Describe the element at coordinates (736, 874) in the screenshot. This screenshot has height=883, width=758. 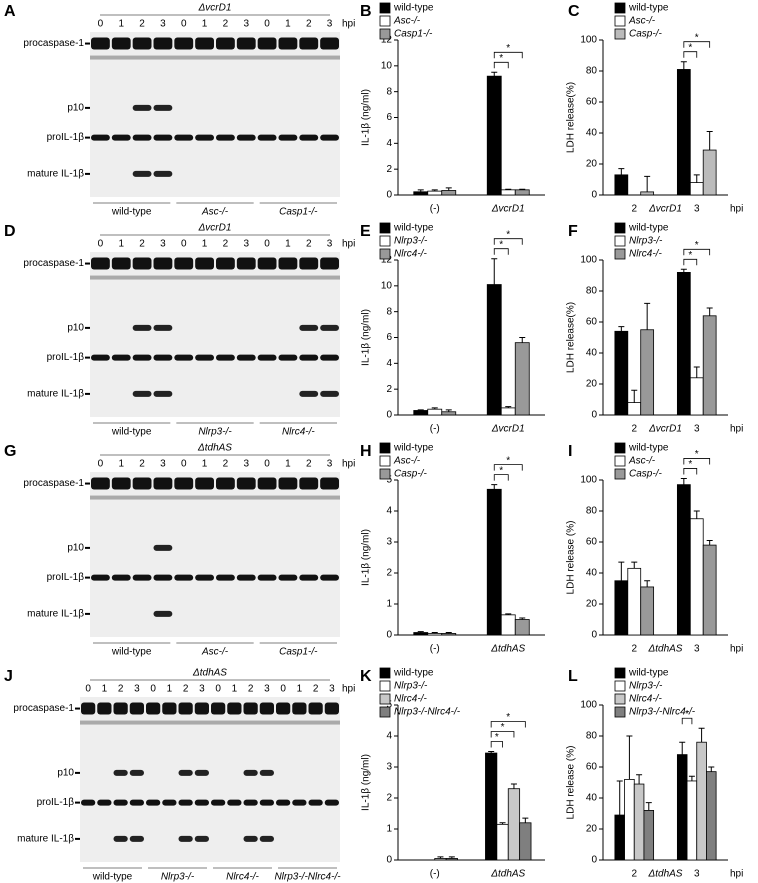
I see `x-unit: hpi` at that location.